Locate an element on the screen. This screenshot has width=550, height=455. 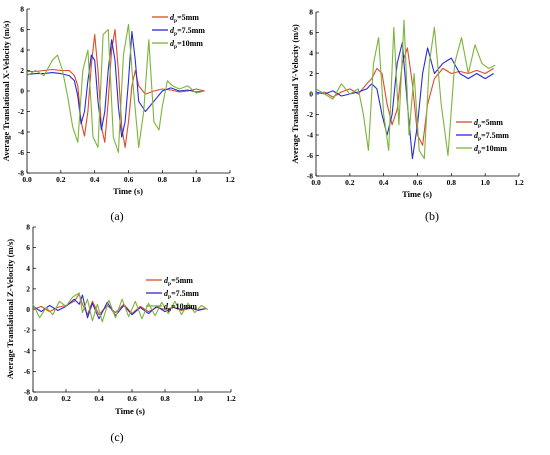
panel-label: (b) is located at coordinates (432, 216).